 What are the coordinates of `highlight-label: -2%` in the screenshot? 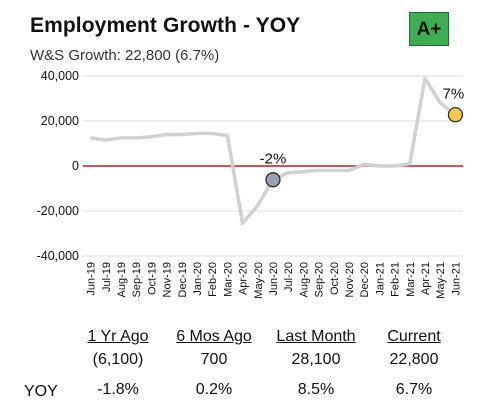 It's located at (273, 159).